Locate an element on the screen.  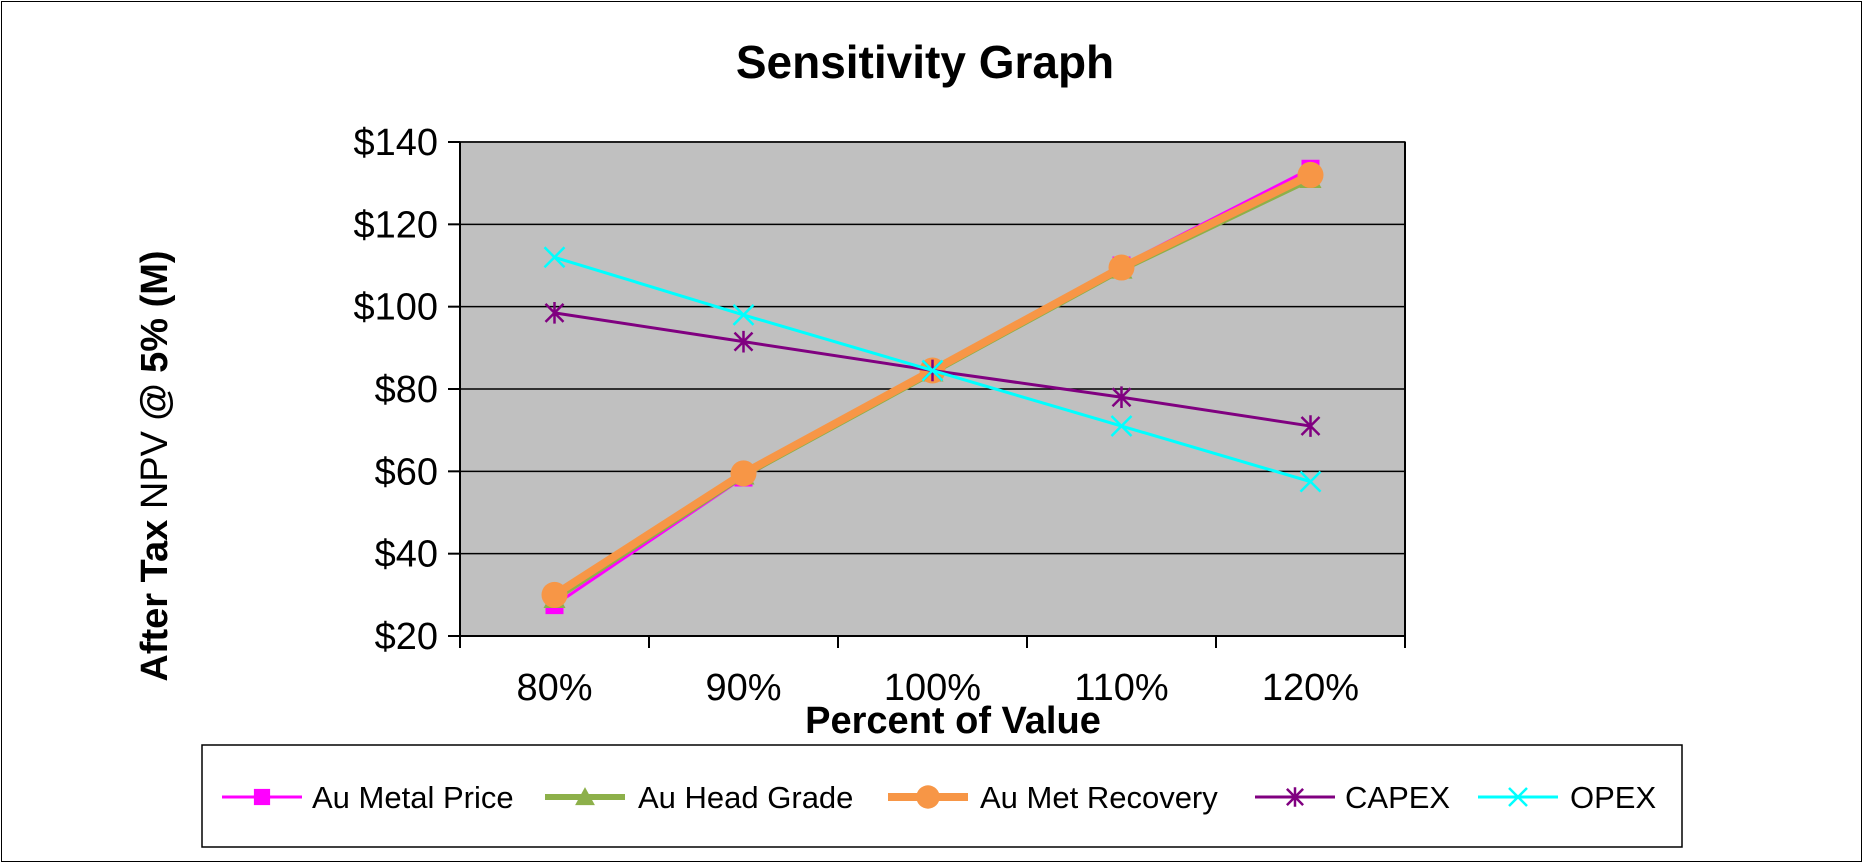
y-tick-label: $120 is located at coordinates (395, 225).